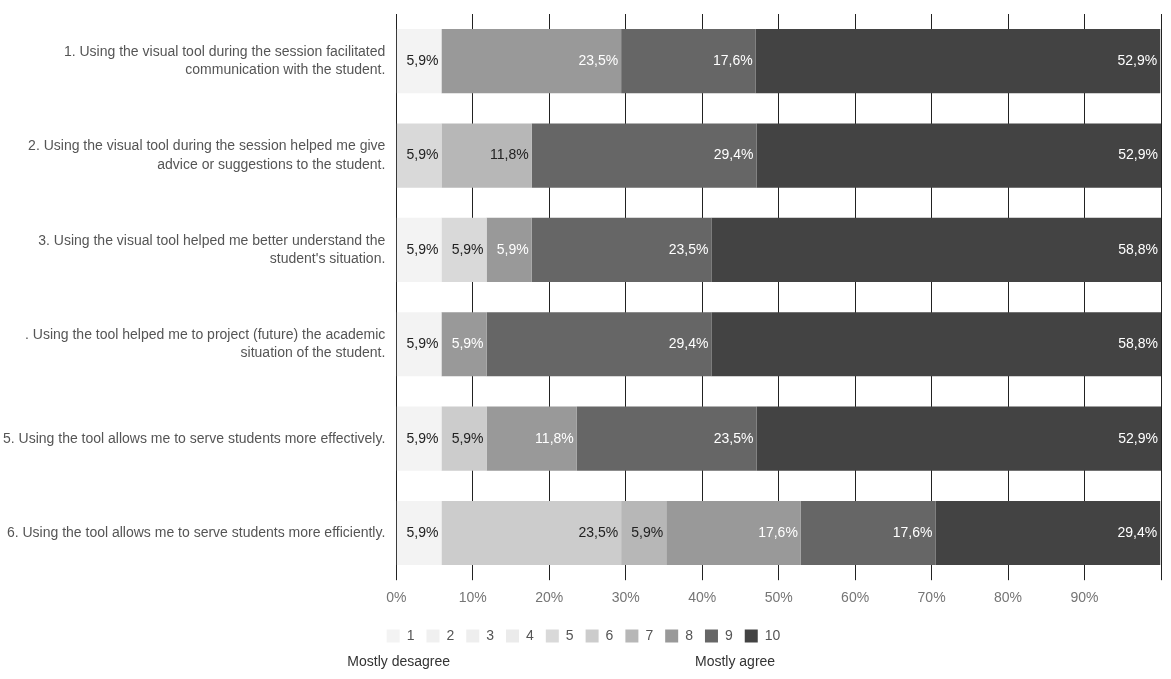 This screenshot has height=679, width=1171. What do you see at coordinates (399, 660) in the screenshot?
I see `text: Mostly desagree` at bounding box center [399, 660].